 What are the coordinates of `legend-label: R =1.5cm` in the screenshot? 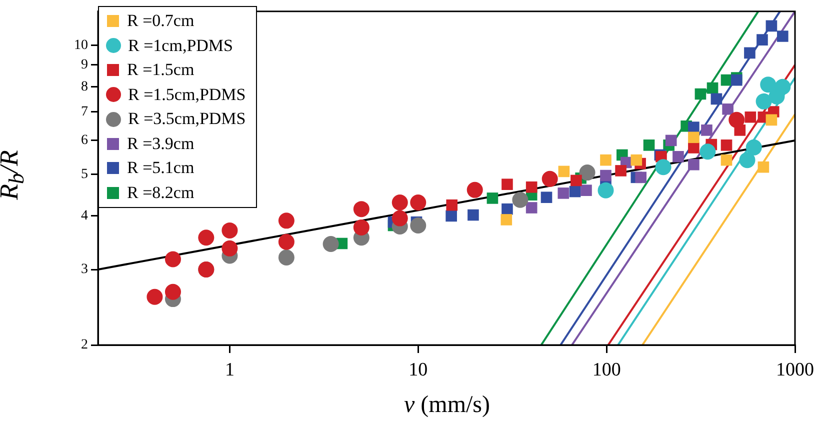 It's located at (160, 70).